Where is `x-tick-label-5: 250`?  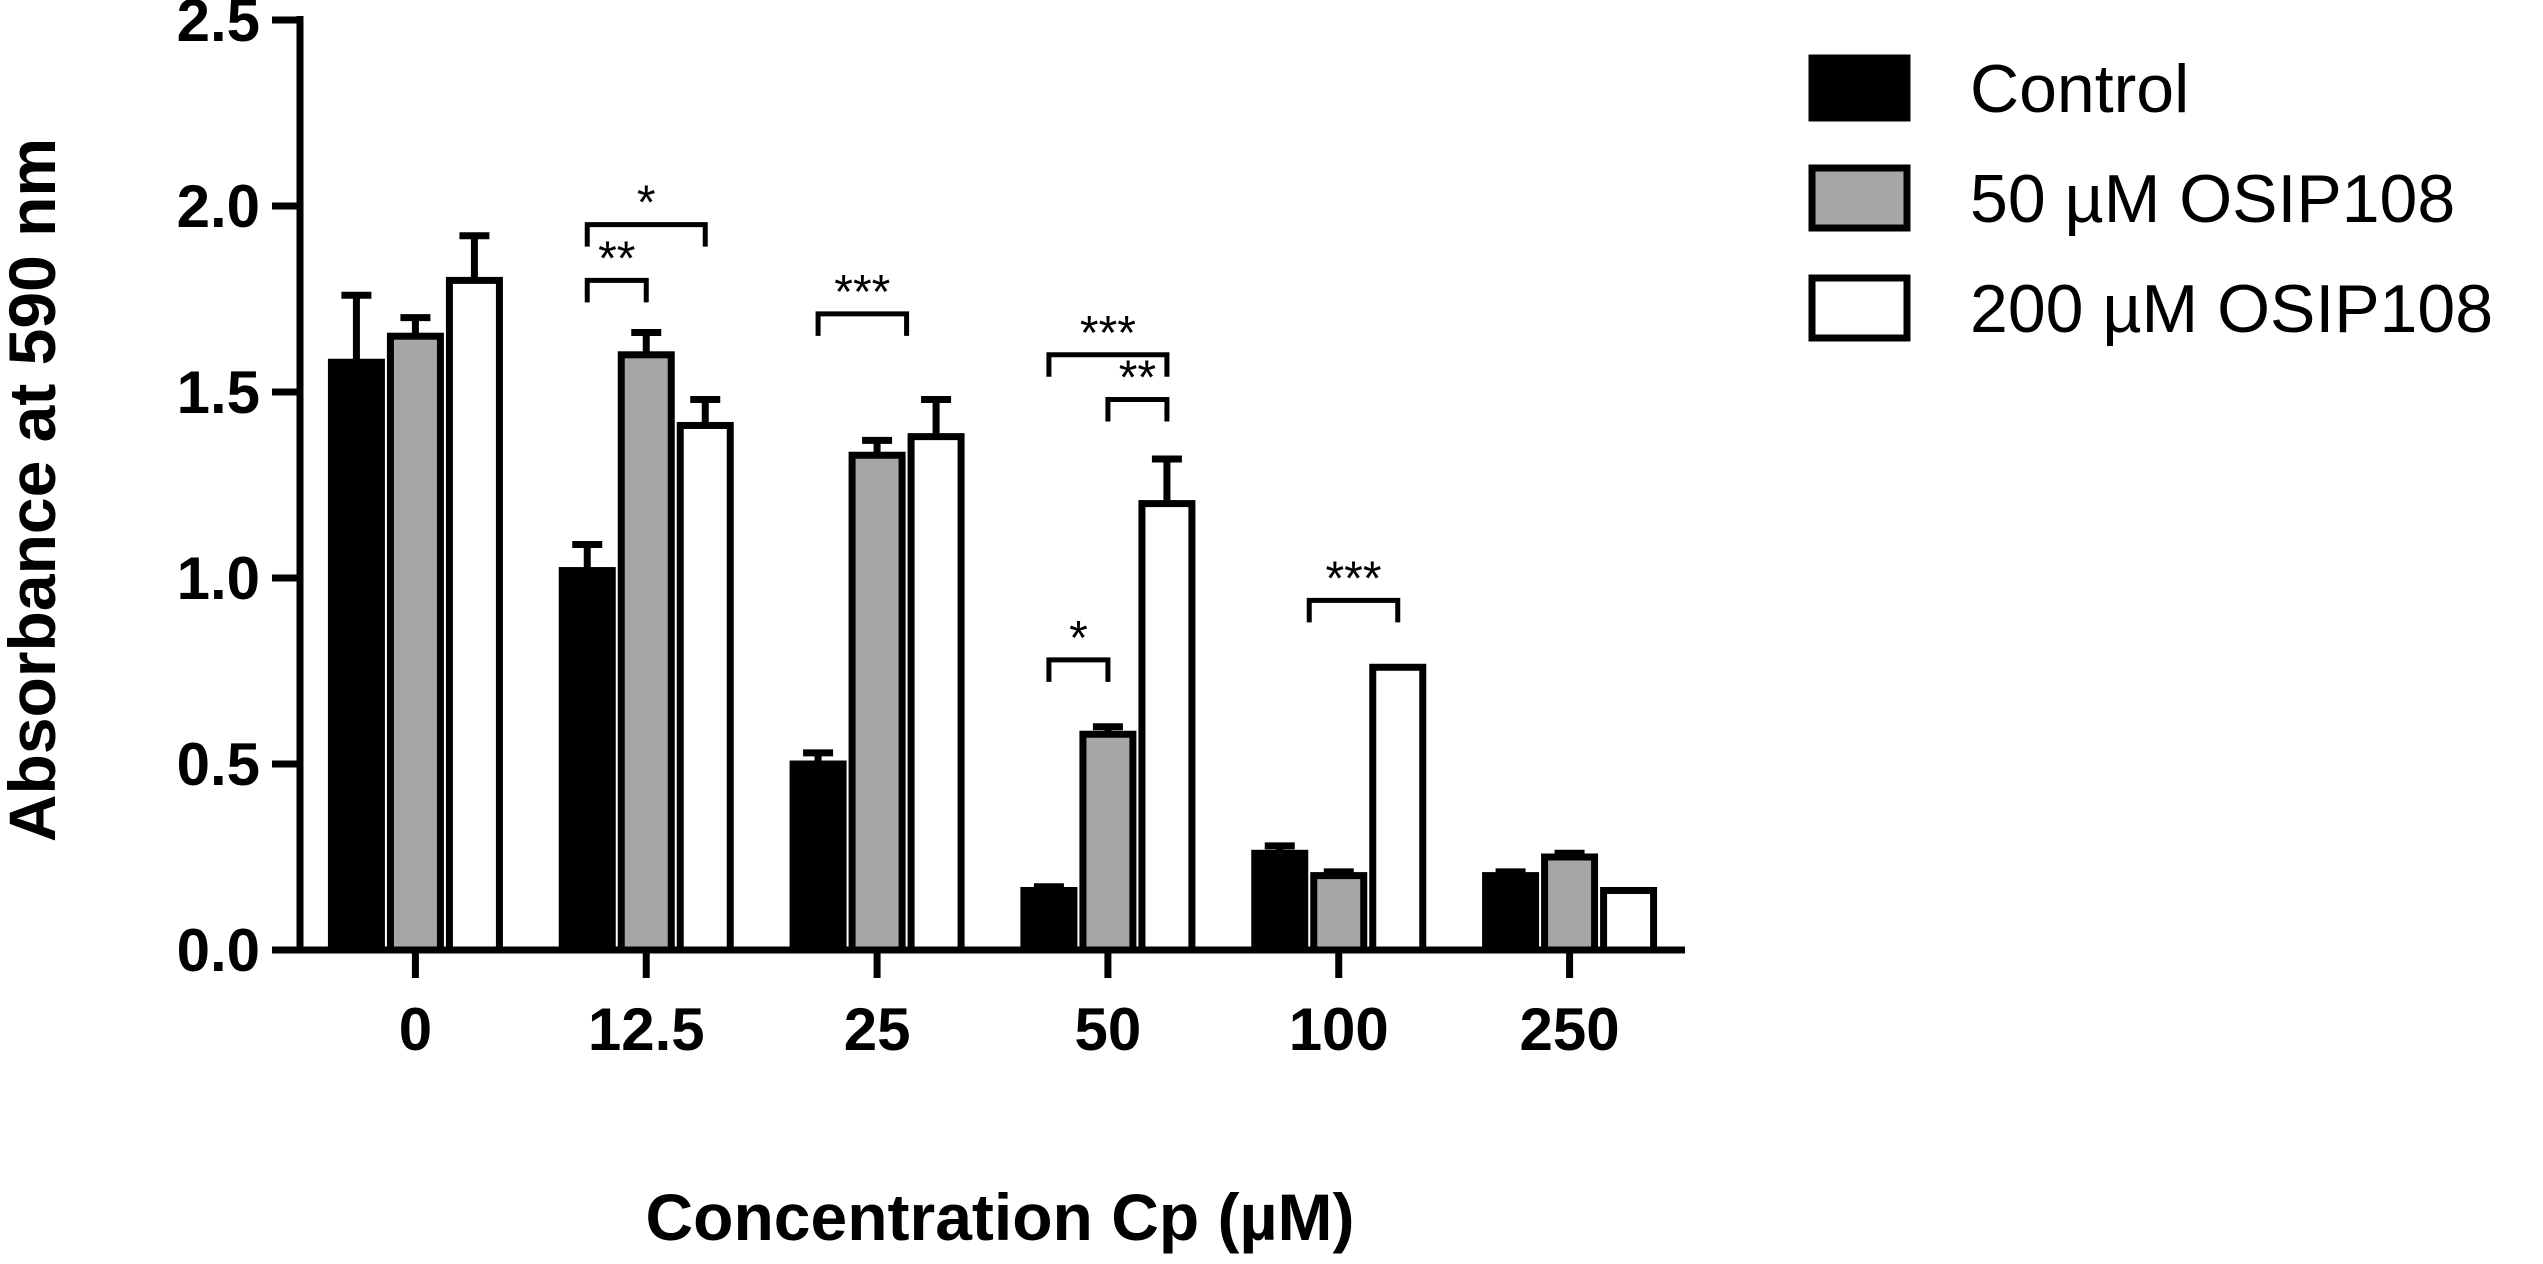
x-tick-label-5: 250 is located at coordinates (1570, 1029).